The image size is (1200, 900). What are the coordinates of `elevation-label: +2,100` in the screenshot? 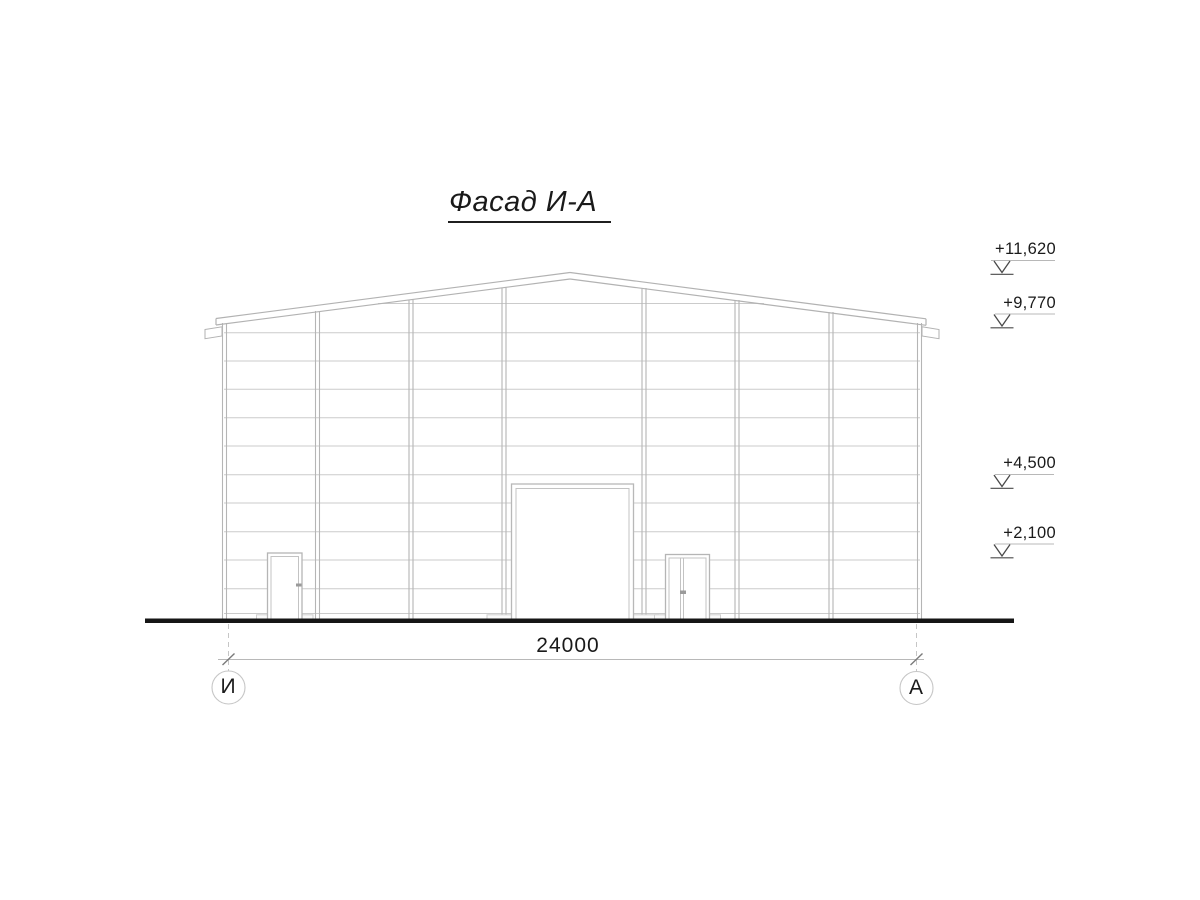 It's located at (1029, 533).